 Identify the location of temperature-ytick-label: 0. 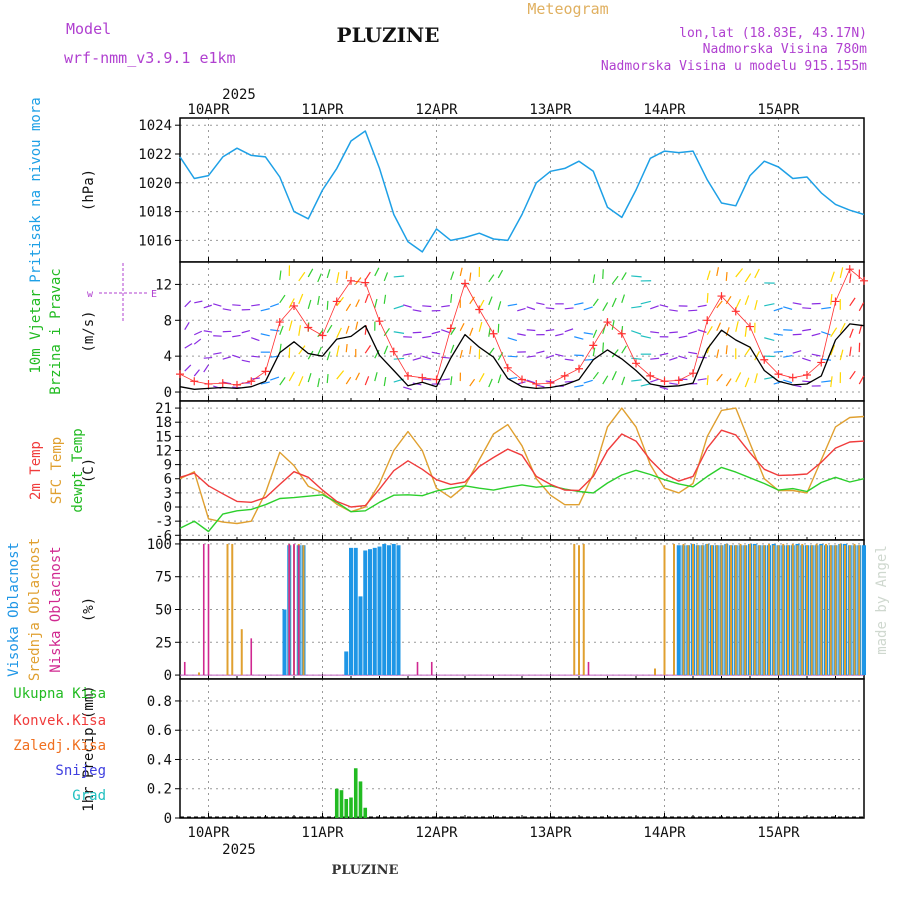
(168, 508).